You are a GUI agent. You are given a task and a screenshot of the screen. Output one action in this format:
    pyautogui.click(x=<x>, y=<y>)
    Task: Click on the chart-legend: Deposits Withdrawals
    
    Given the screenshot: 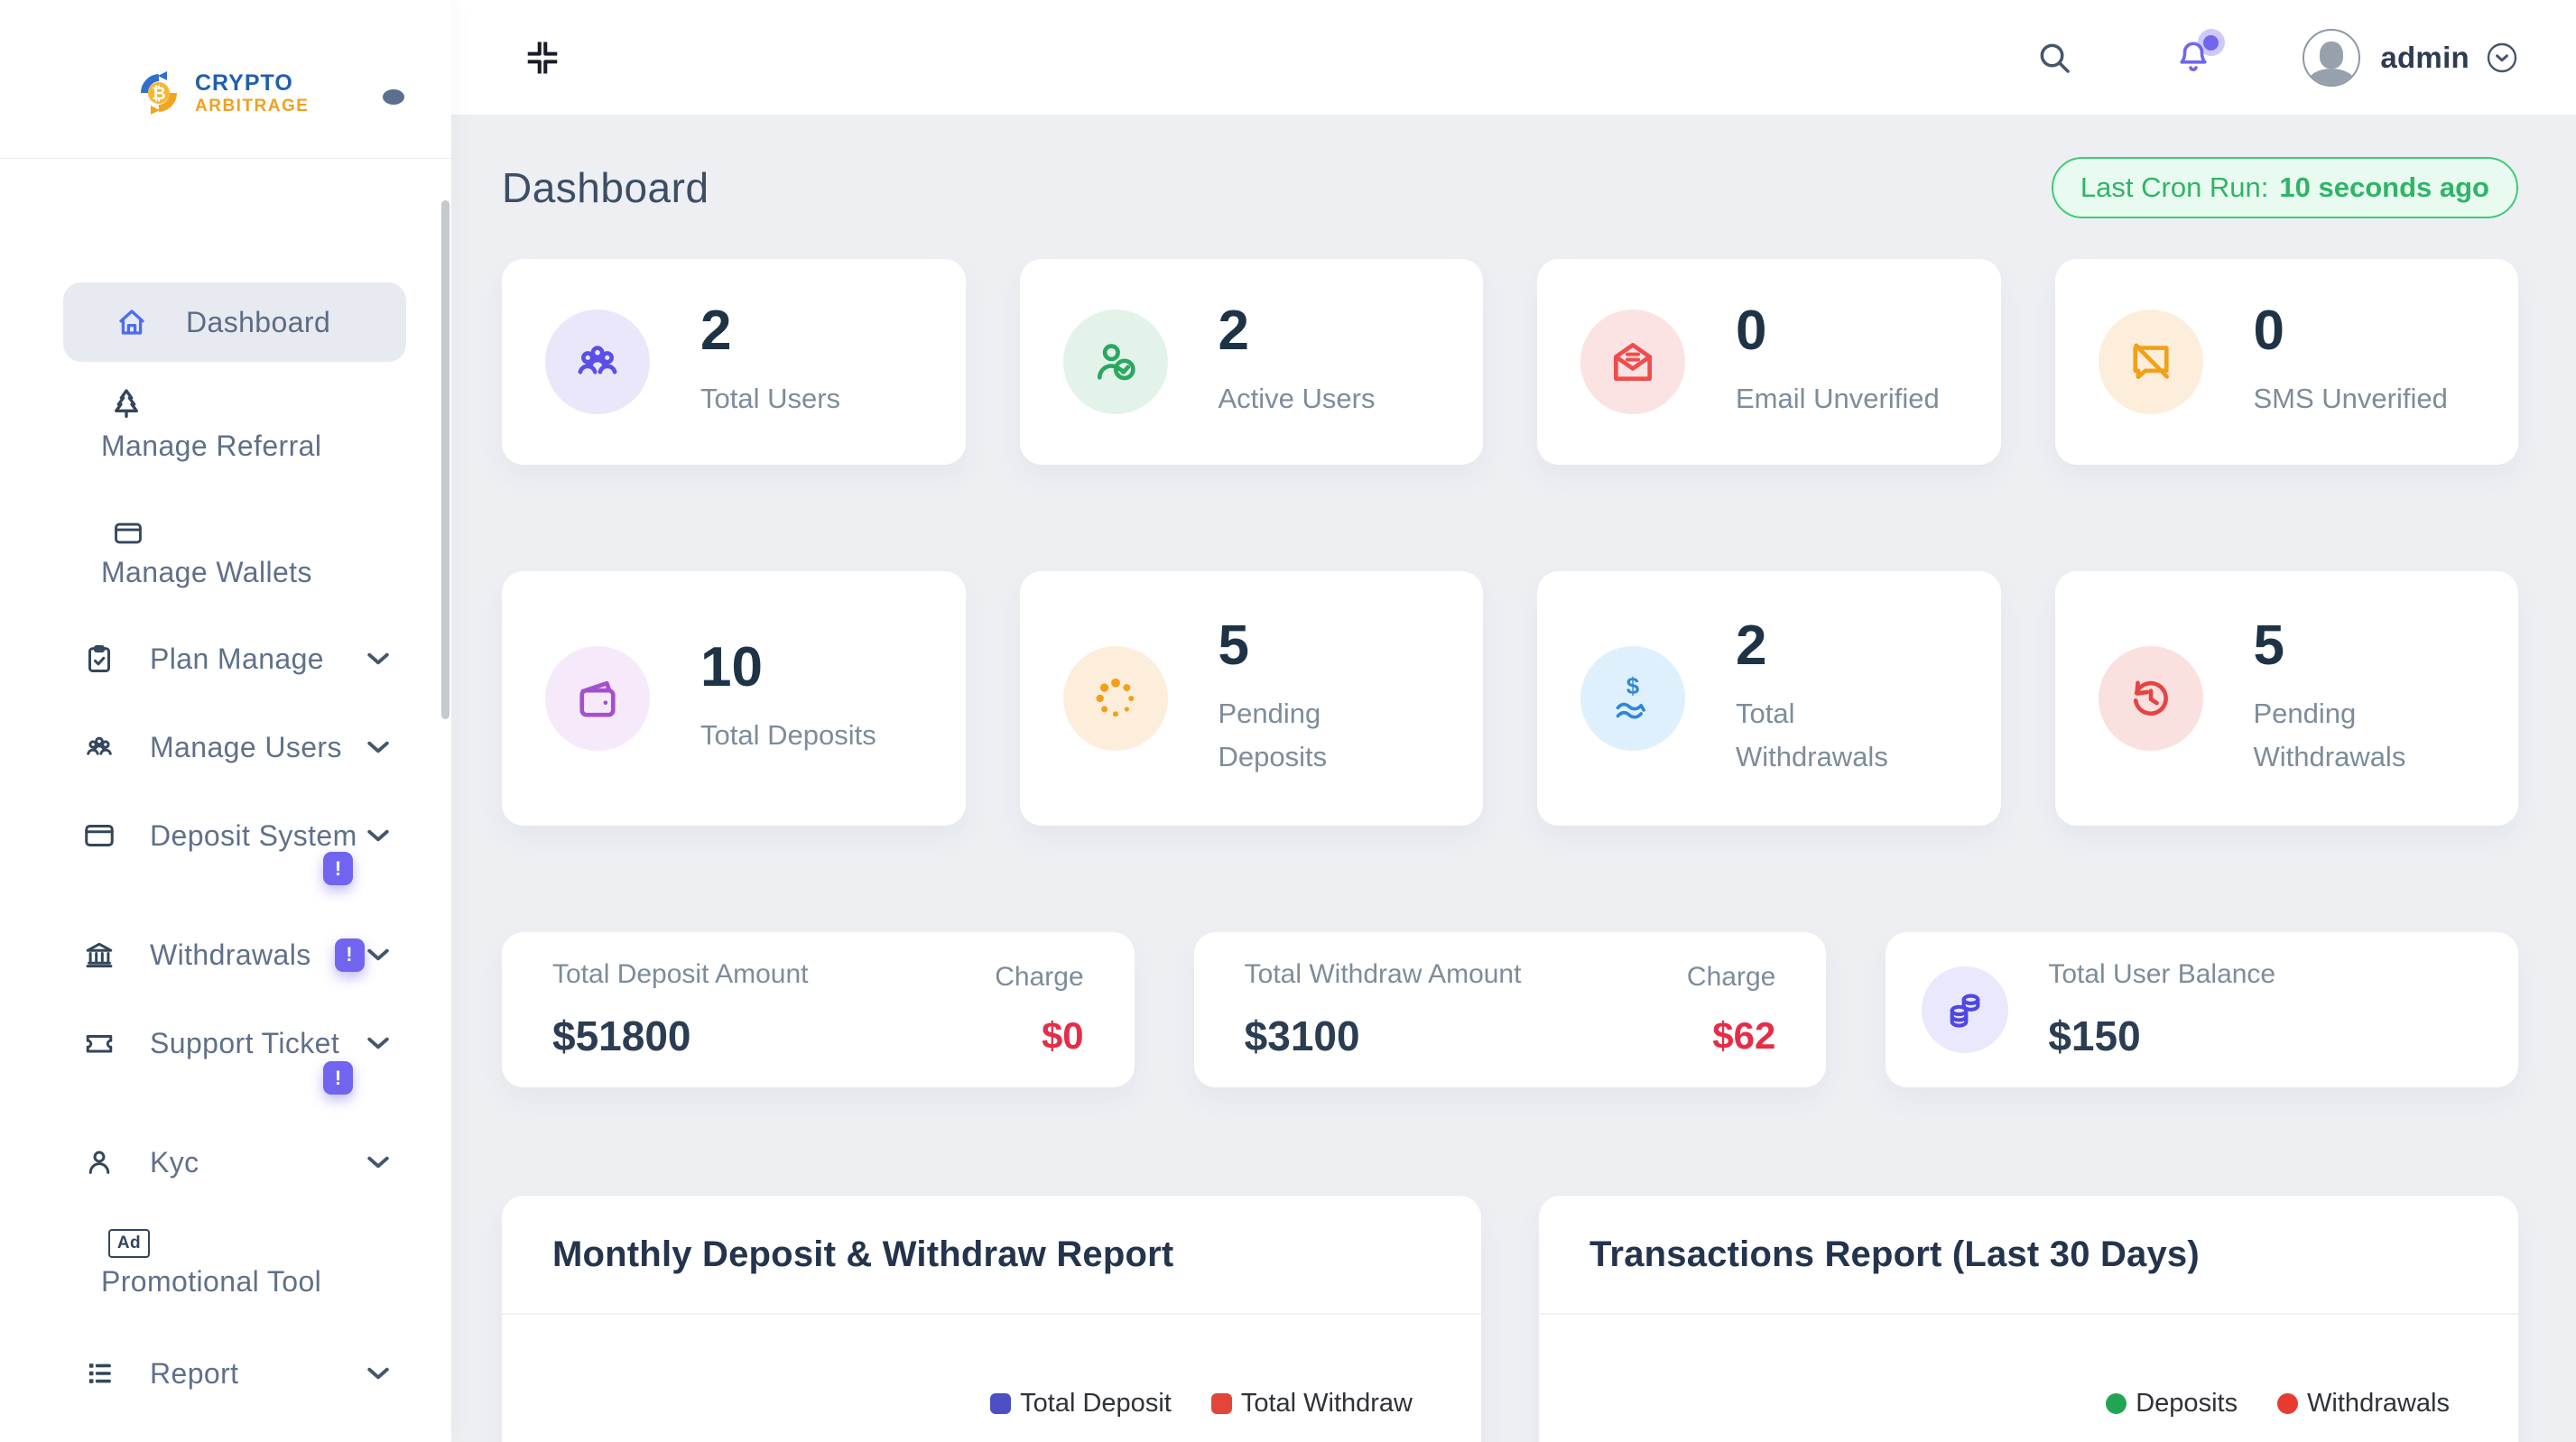 What is the action you would take?
    pyautogui.click(x=2028, y=1367)
    